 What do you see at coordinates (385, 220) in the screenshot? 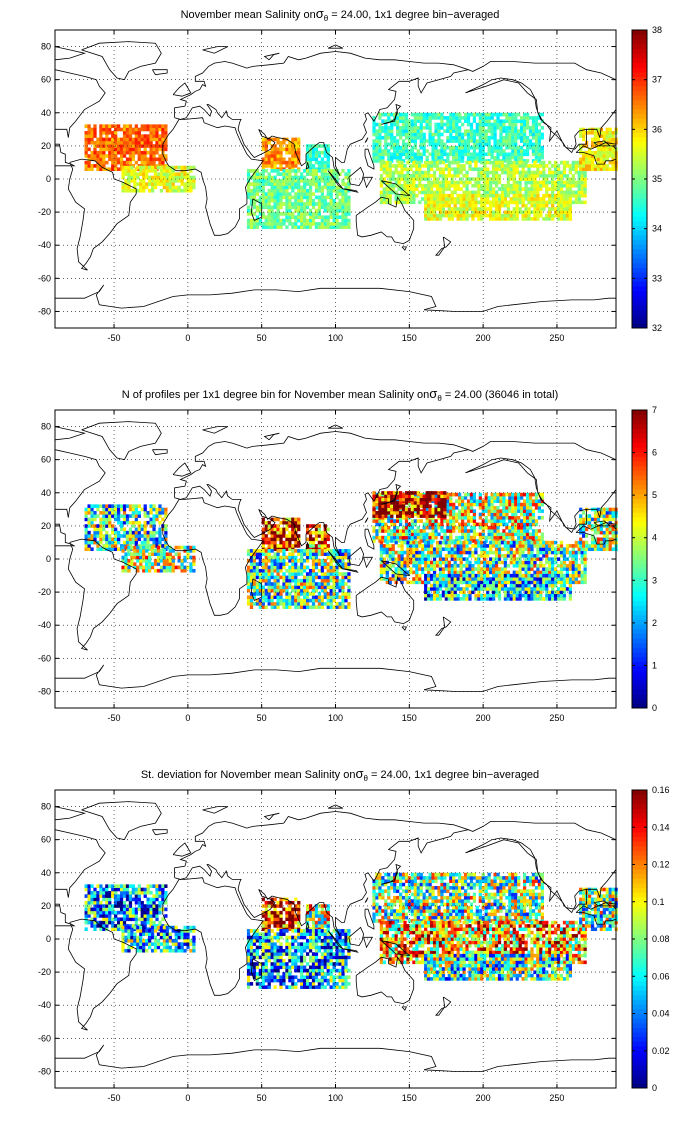
I see `coastline` at bounding box center [385, 220].